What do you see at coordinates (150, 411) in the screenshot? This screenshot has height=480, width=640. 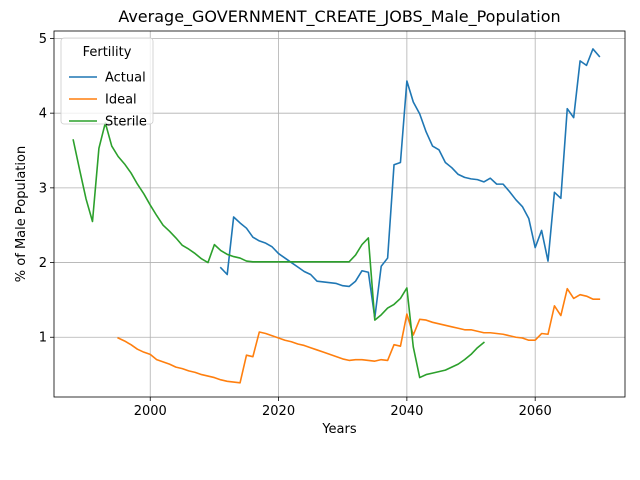 I see `x-tick-label: 2000` at bounding box center [150, 411].